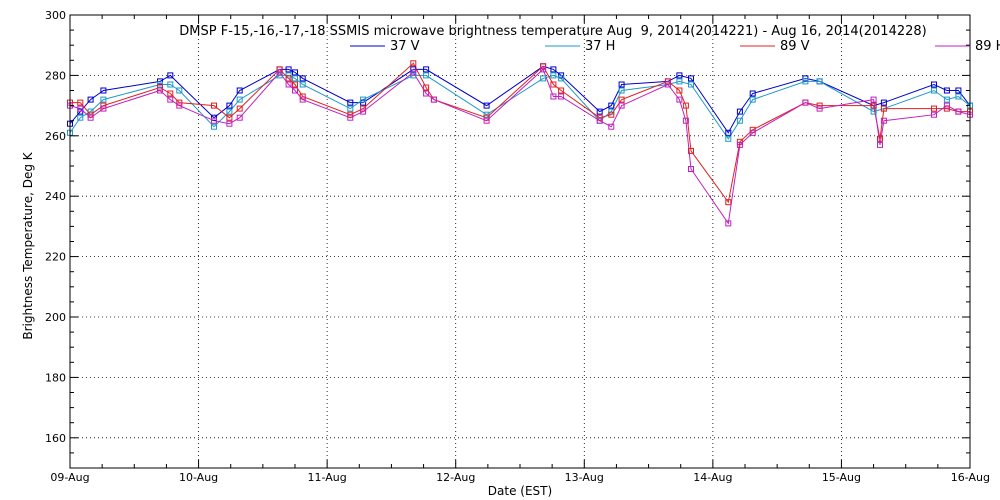 Image resolution: width=1000 pixels, height=500 pixels. What do you see at coordinates (55, 136) in the screenshot?
I see `y-tick-label: 260` at bounding box center [55, 136].